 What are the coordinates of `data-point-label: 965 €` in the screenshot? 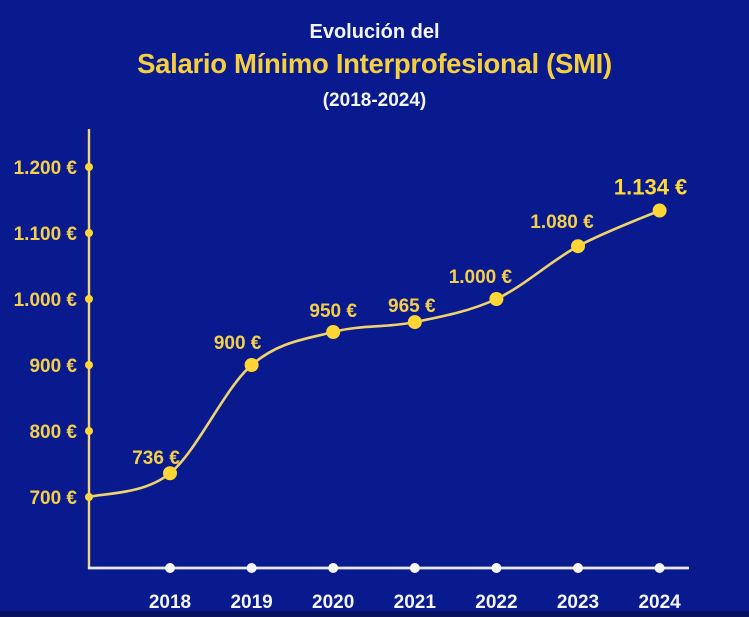 It's located at (412, 306).